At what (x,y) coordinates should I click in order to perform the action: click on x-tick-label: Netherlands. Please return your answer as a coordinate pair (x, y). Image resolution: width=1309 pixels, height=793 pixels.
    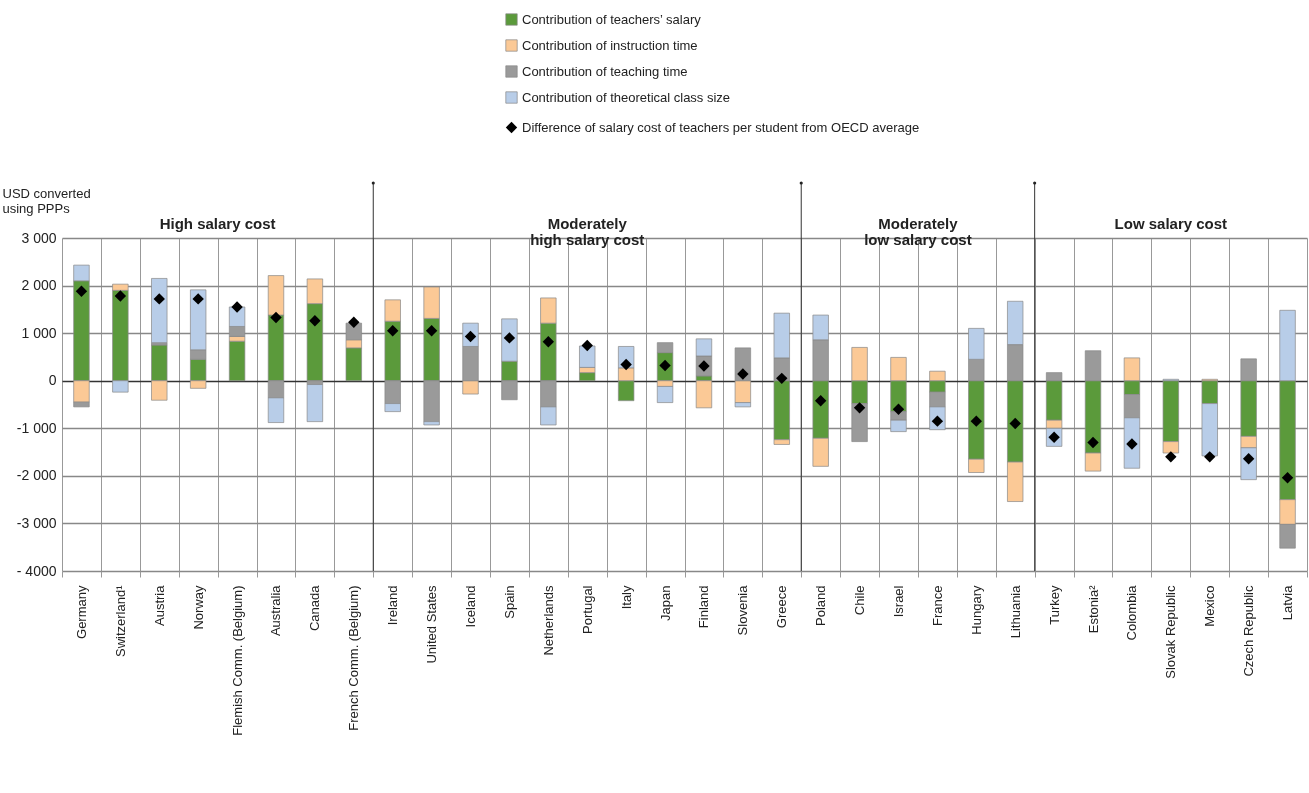
    Looking at the image, I should click on (548, 620).